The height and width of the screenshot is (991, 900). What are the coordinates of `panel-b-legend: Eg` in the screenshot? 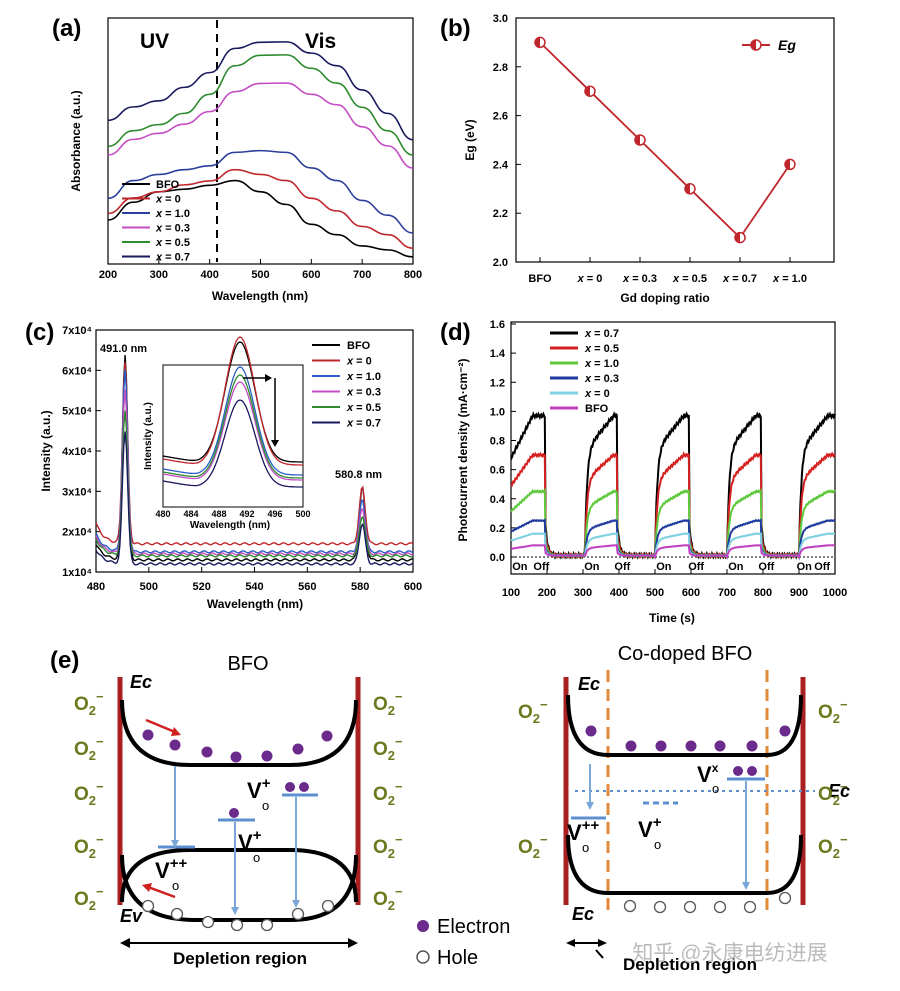 It's located at (769, 45).